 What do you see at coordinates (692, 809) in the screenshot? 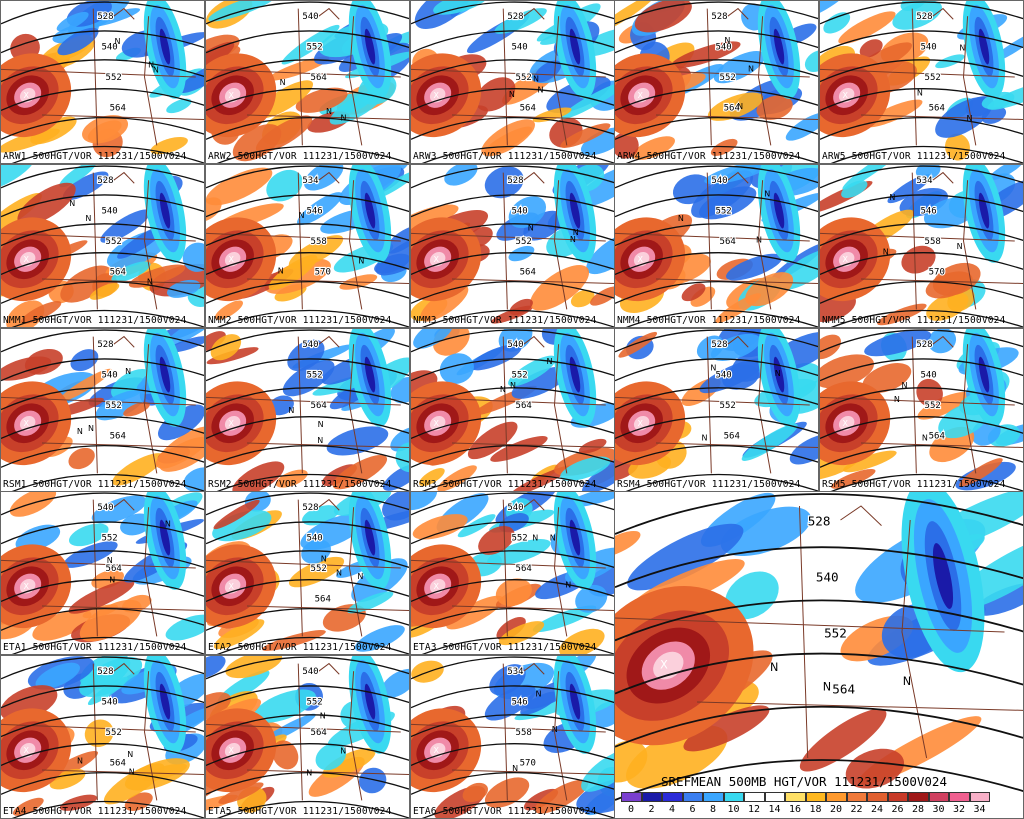
I see `legend-tick: 6` at bounding box center [692, 809].